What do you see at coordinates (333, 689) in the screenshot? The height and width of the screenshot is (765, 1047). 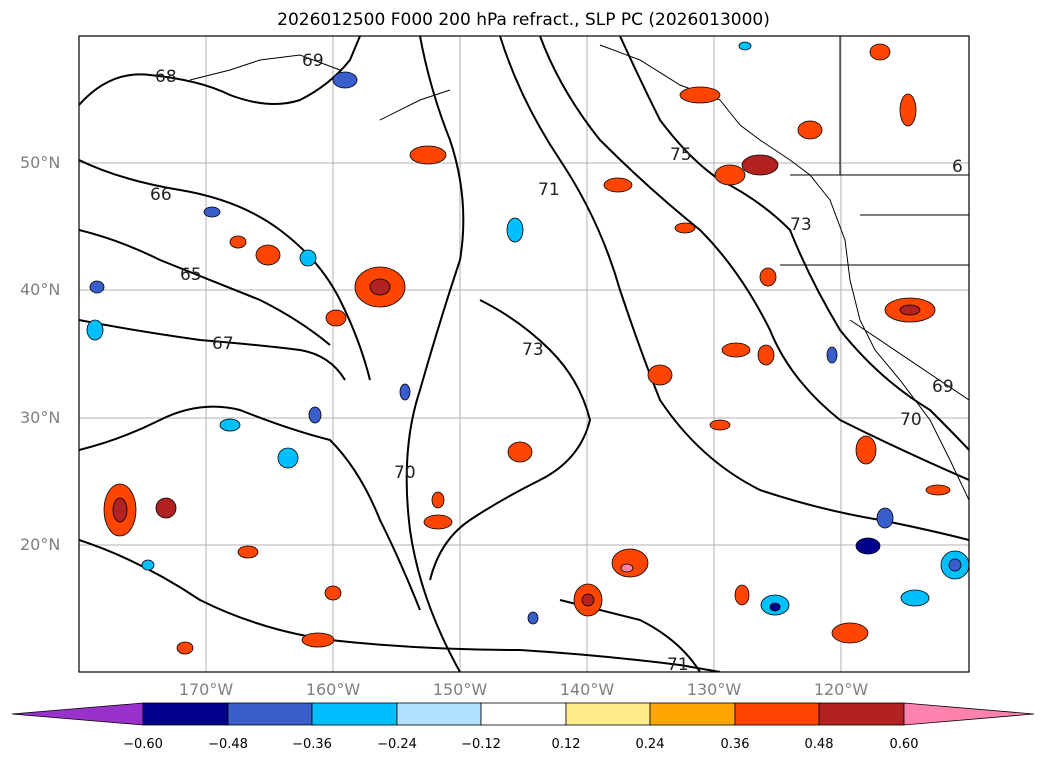 I see `lon-label: 160°W` at bounding box center [333, 689].